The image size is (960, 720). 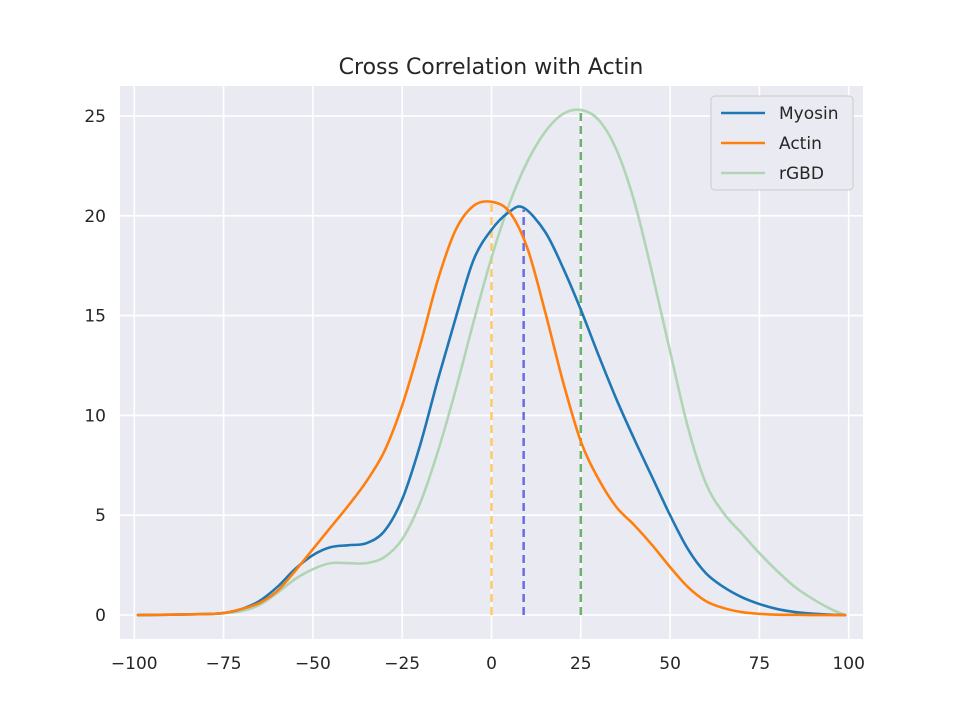 What do you see at coordinates (95, 317) in the screenshot?
I see `y-tick-label: 15` at bounding box center [95, 317].